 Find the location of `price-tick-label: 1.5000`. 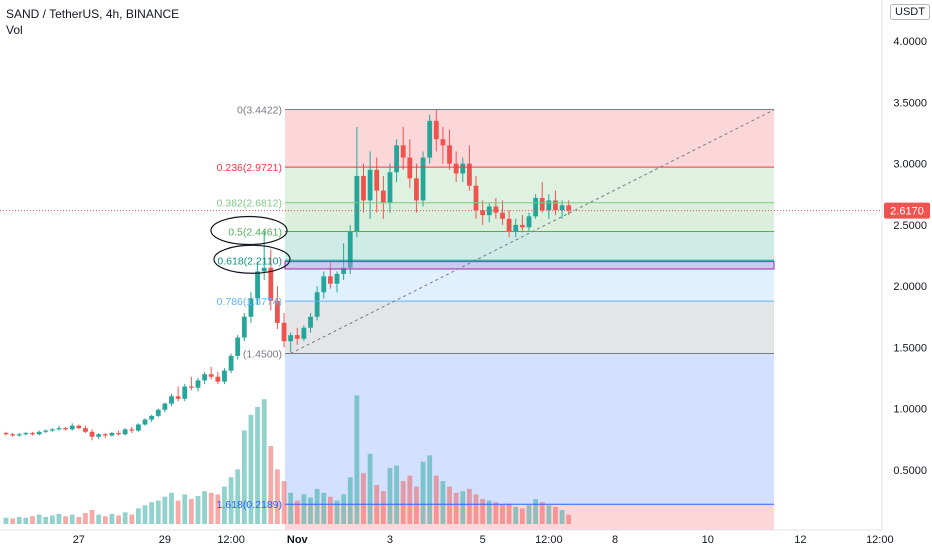

price-tick-label: 1.5000 is located at coordinates (910, 348).